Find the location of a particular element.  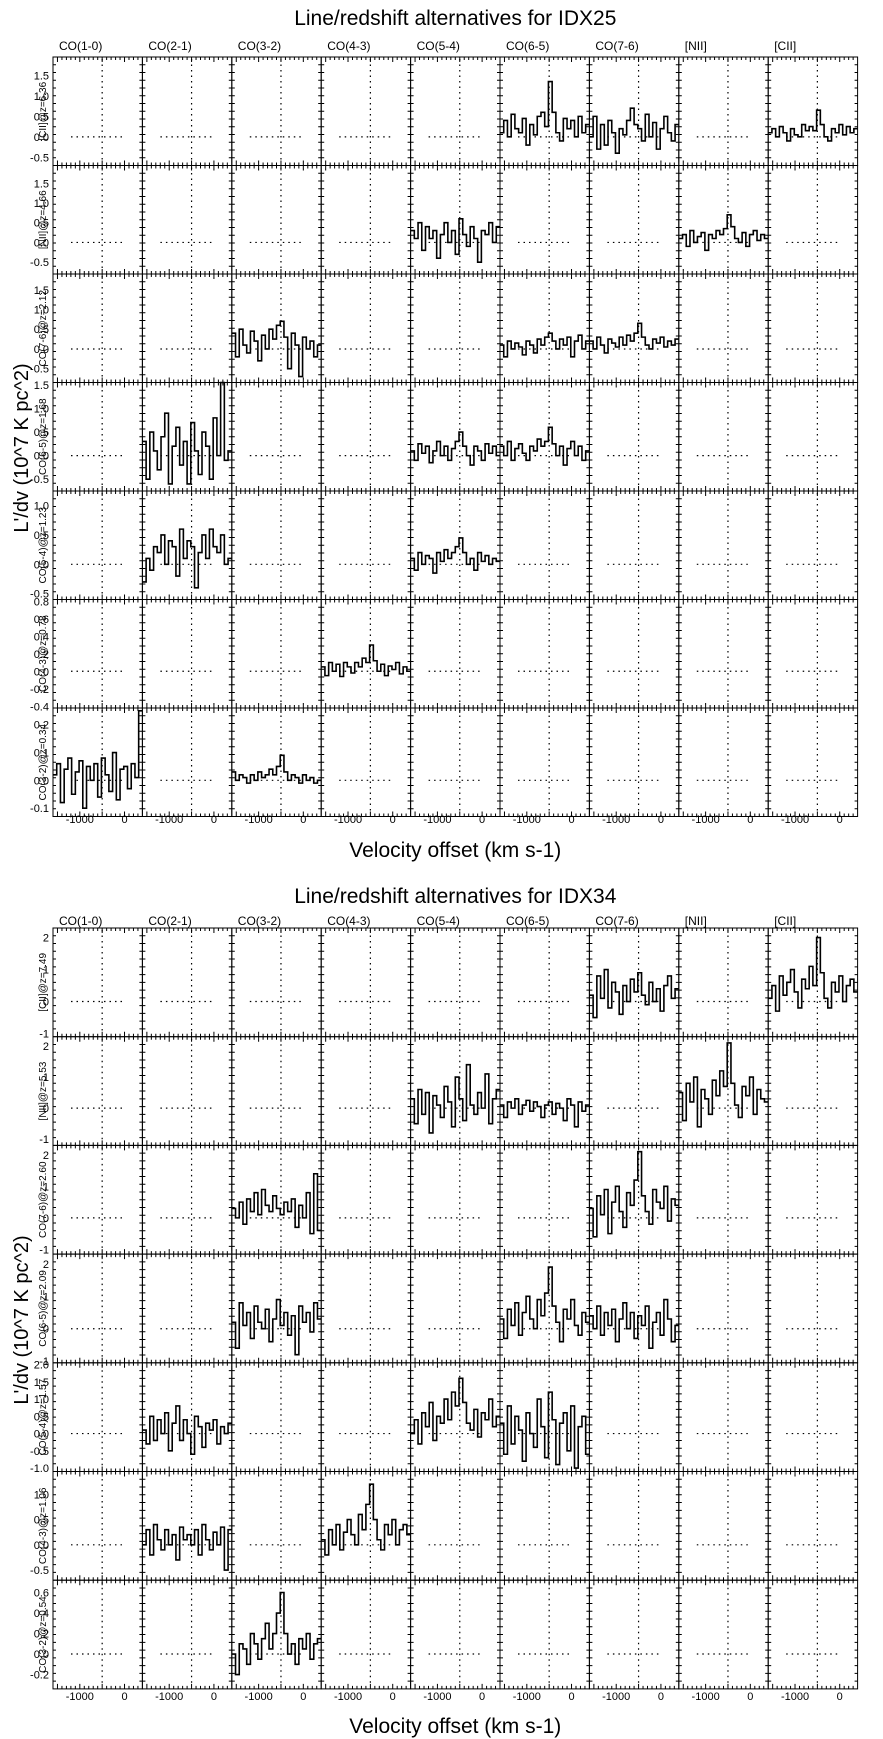

subplot-r5-c3 is located at coordinates (366, 654).